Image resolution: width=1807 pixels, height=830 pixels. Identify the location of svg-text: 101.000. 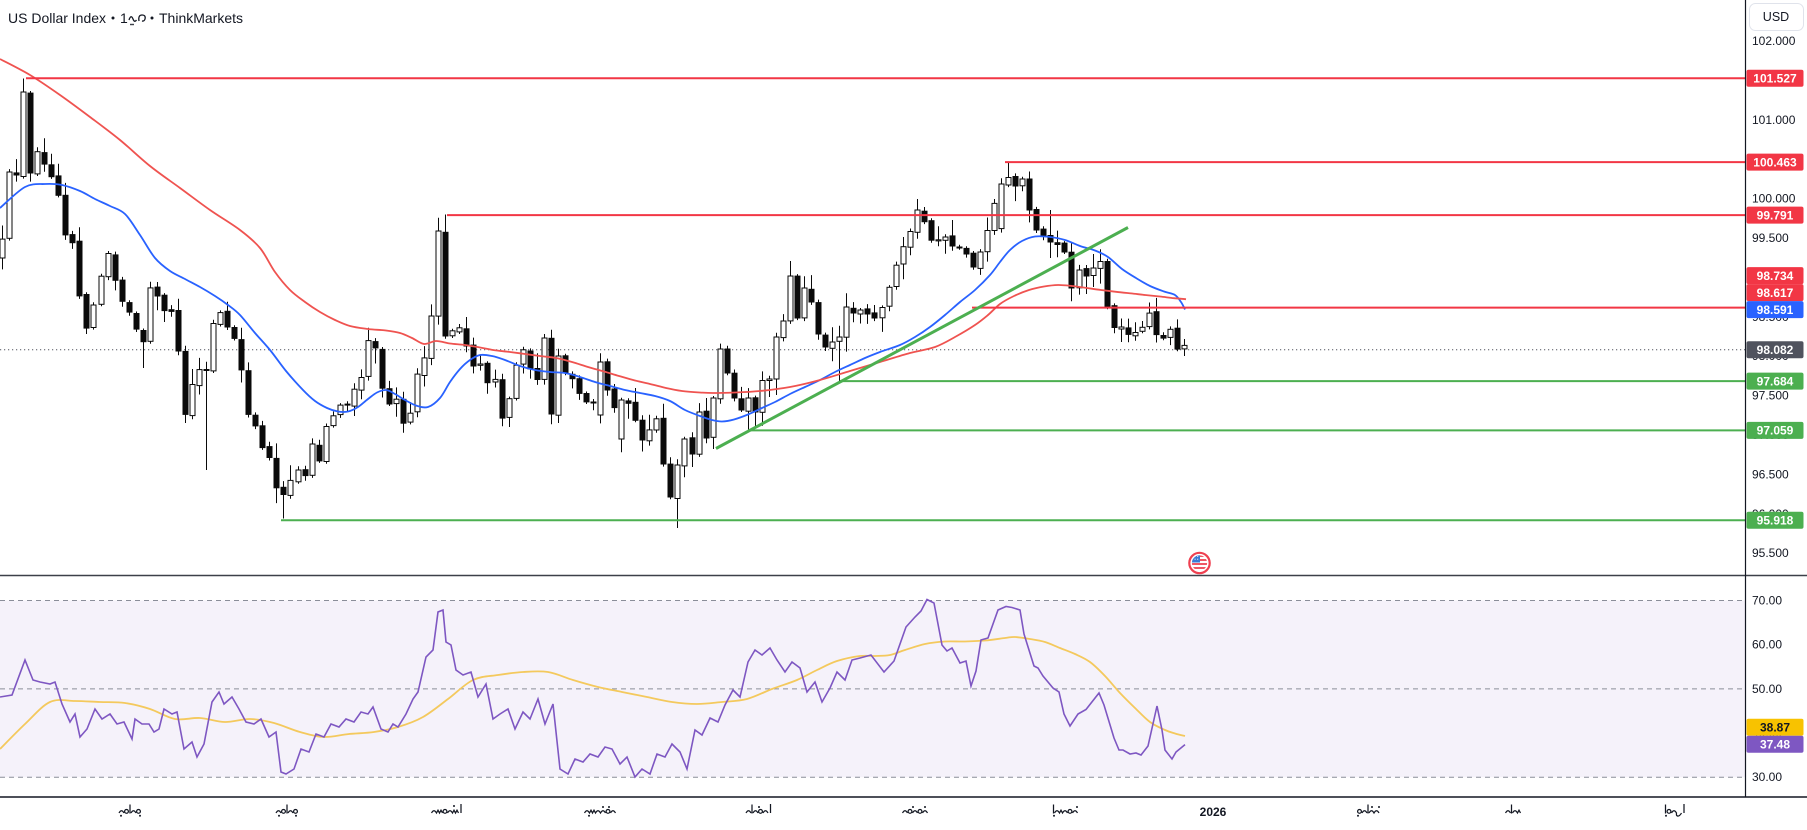
(1774, 120).